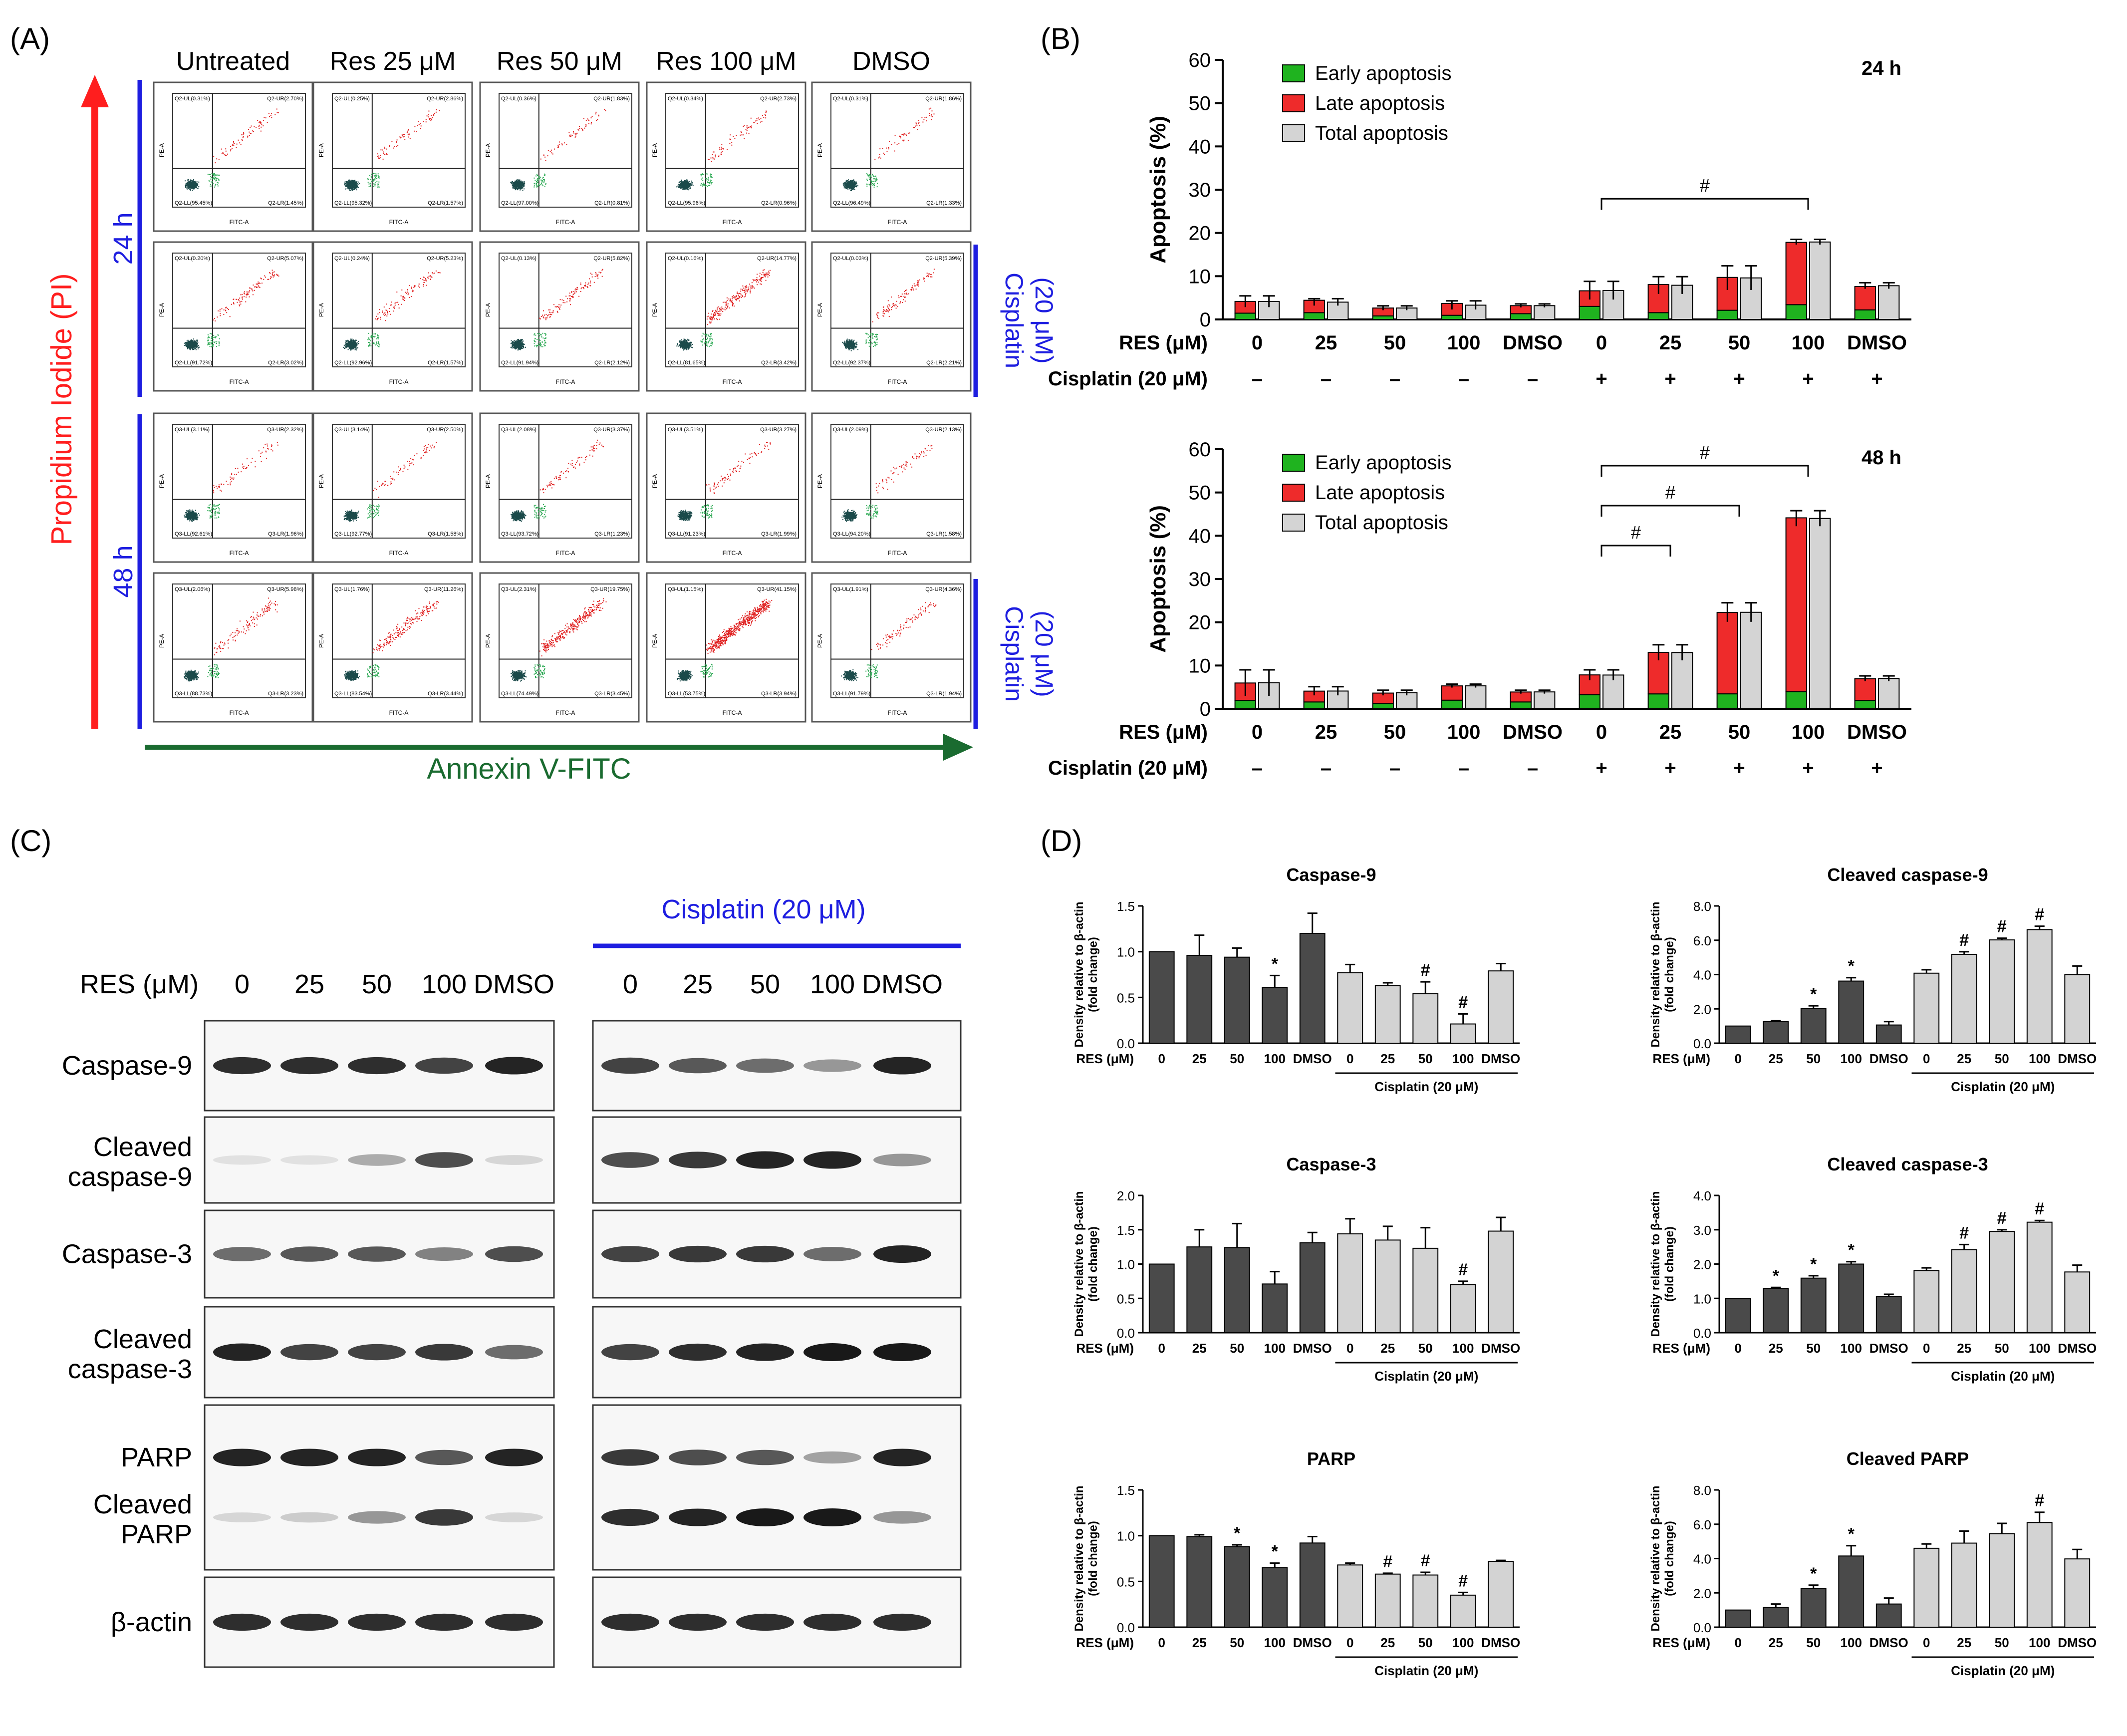 The height and width of the screenshot is (1736, 2127). Describe the element at coordinates (943, 430) in the screenshot. I see `quadrant-ur-label: Q3-UR(2.13%)` at that location.